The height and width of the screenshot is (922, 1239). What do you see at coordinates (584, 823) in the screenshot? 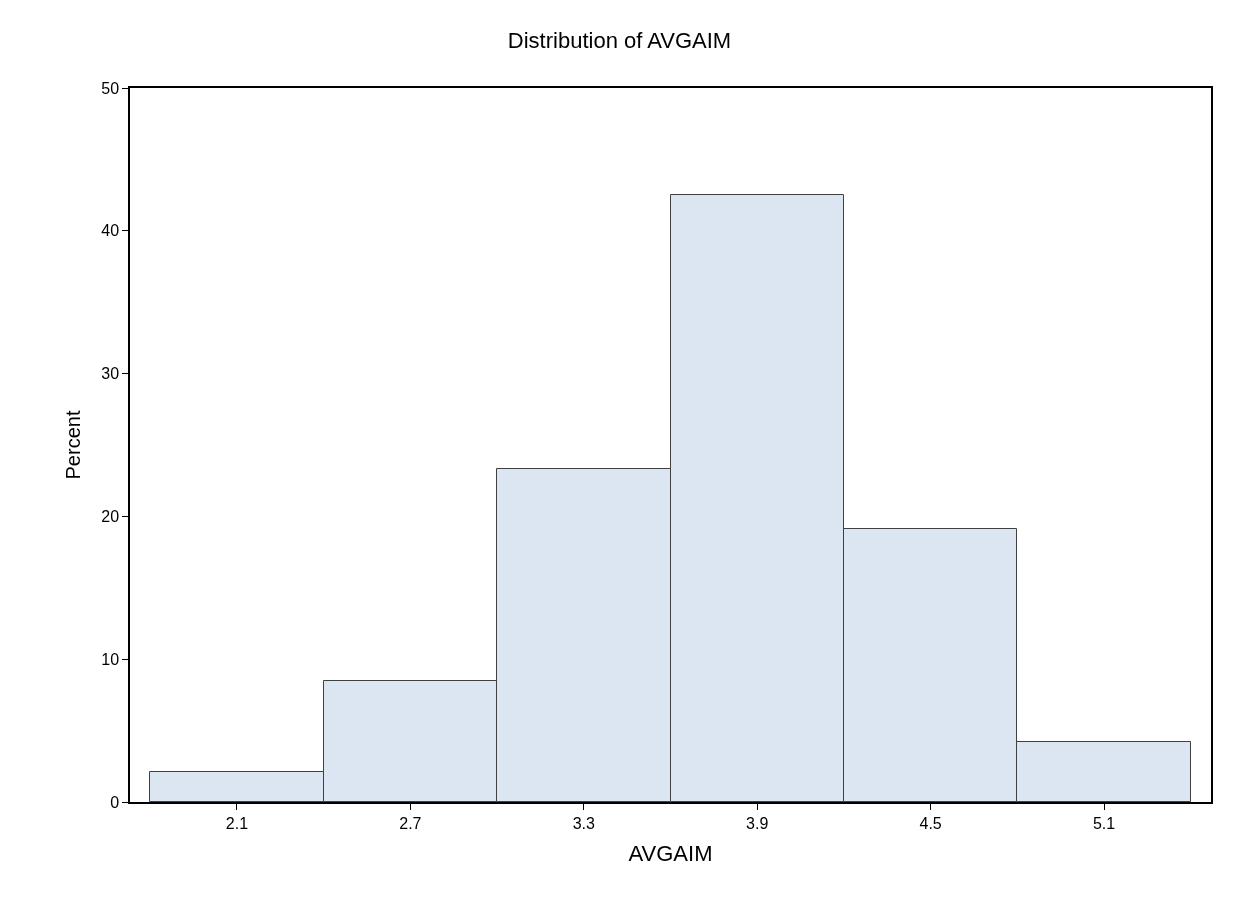
I see `x-tick-label: 3.3` at bounding box center [584, 823].